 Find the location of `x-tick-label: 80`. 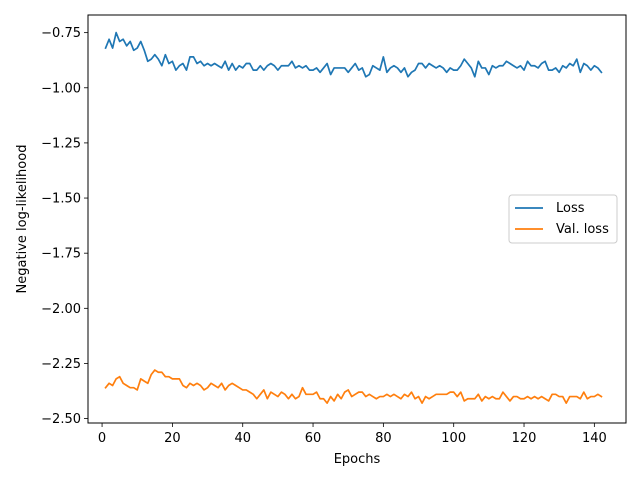

x-tick-label: 80 is located at coordinates (383, 438).